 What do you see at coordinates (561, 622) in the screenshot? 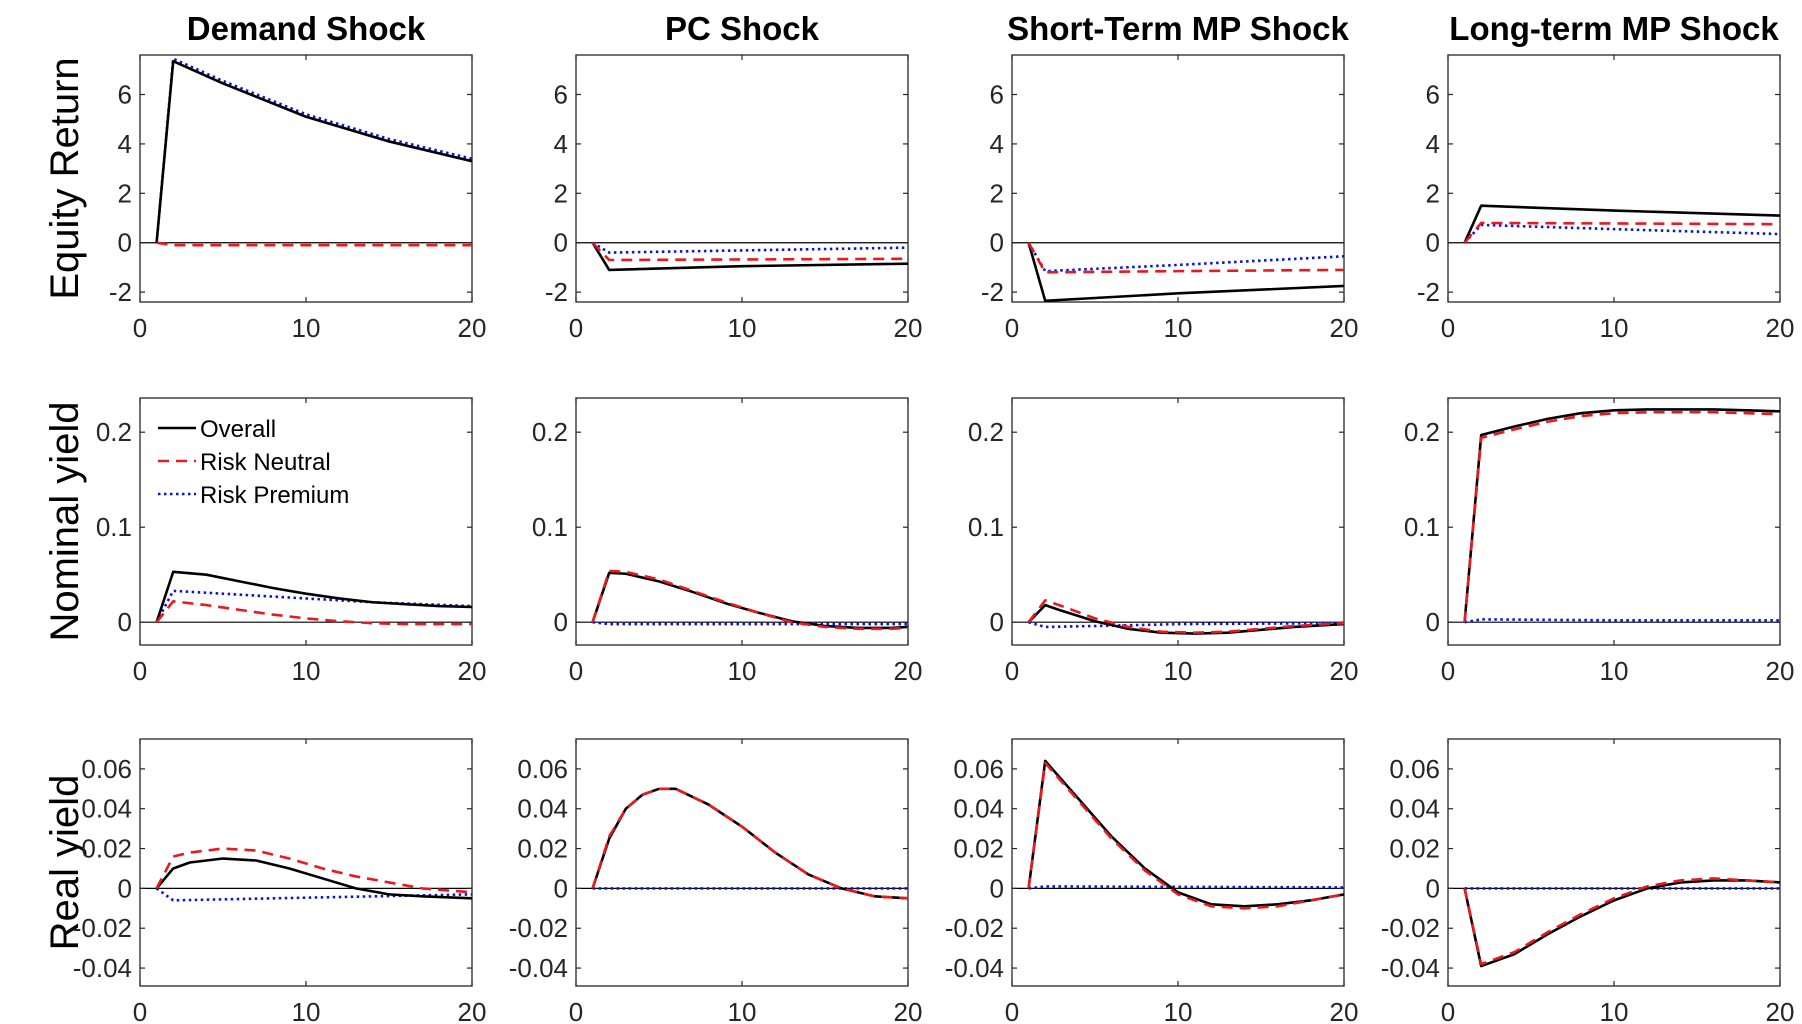
I see `panel-r1-c1-ytick-label: 0` at bounding box center [561, 622].